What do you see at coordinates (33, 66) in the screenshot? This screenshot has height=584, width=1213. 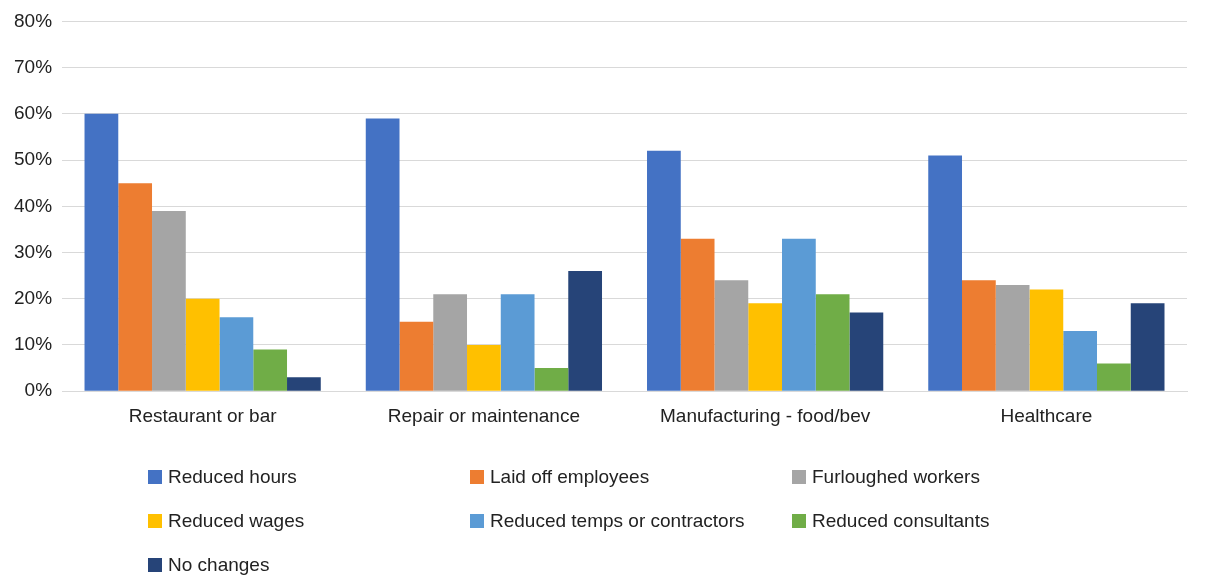 I see `y-tick-label: 70%` at bounding box center [33, 66].